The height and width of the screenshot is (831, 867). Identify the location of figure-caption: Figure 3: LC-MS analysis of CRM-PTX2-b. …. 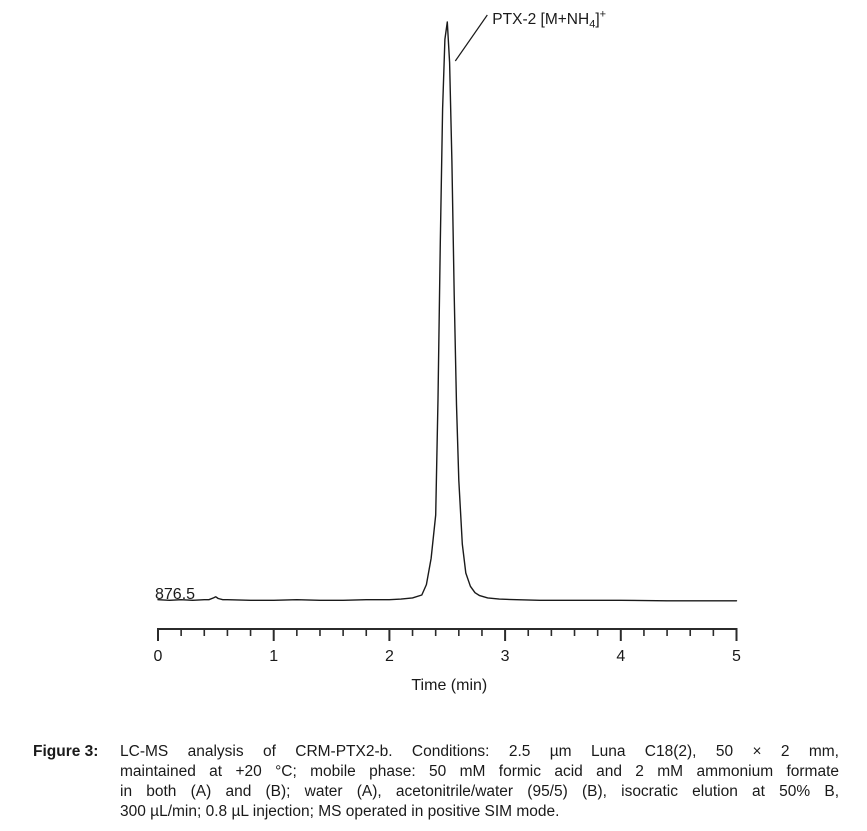
(436, 782).